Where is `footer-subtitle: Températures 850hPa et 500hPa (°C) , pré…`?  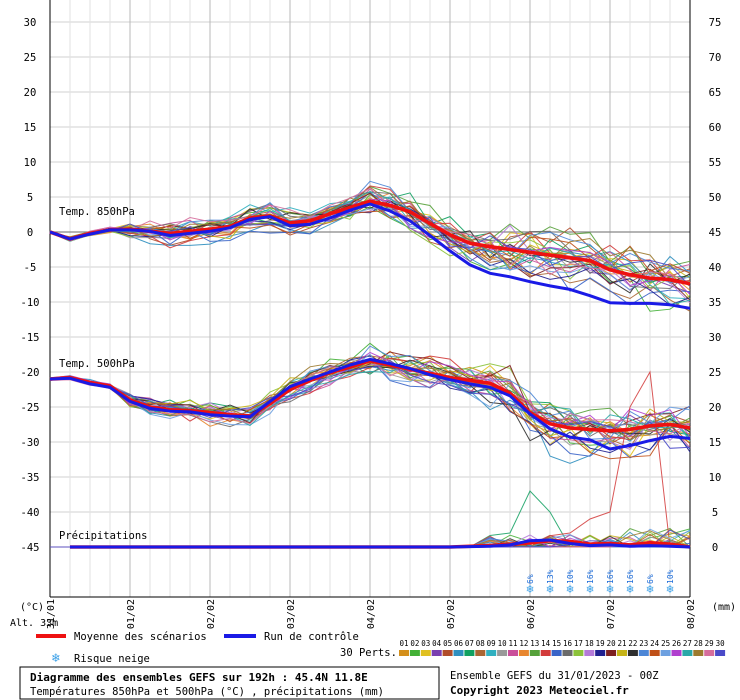 footer-subtitle: Températures 850hPa et 500hPa (°C) , pré… is located at coordinates (207, 692).